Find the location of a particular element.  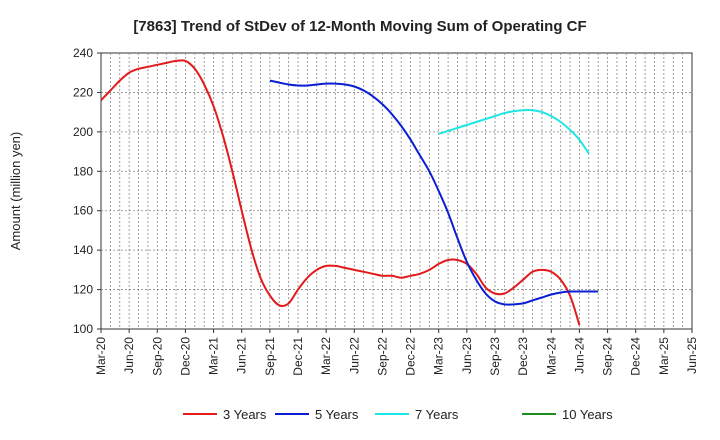

x-tick-label: Jun-21 is located at coordinates (242, 355).